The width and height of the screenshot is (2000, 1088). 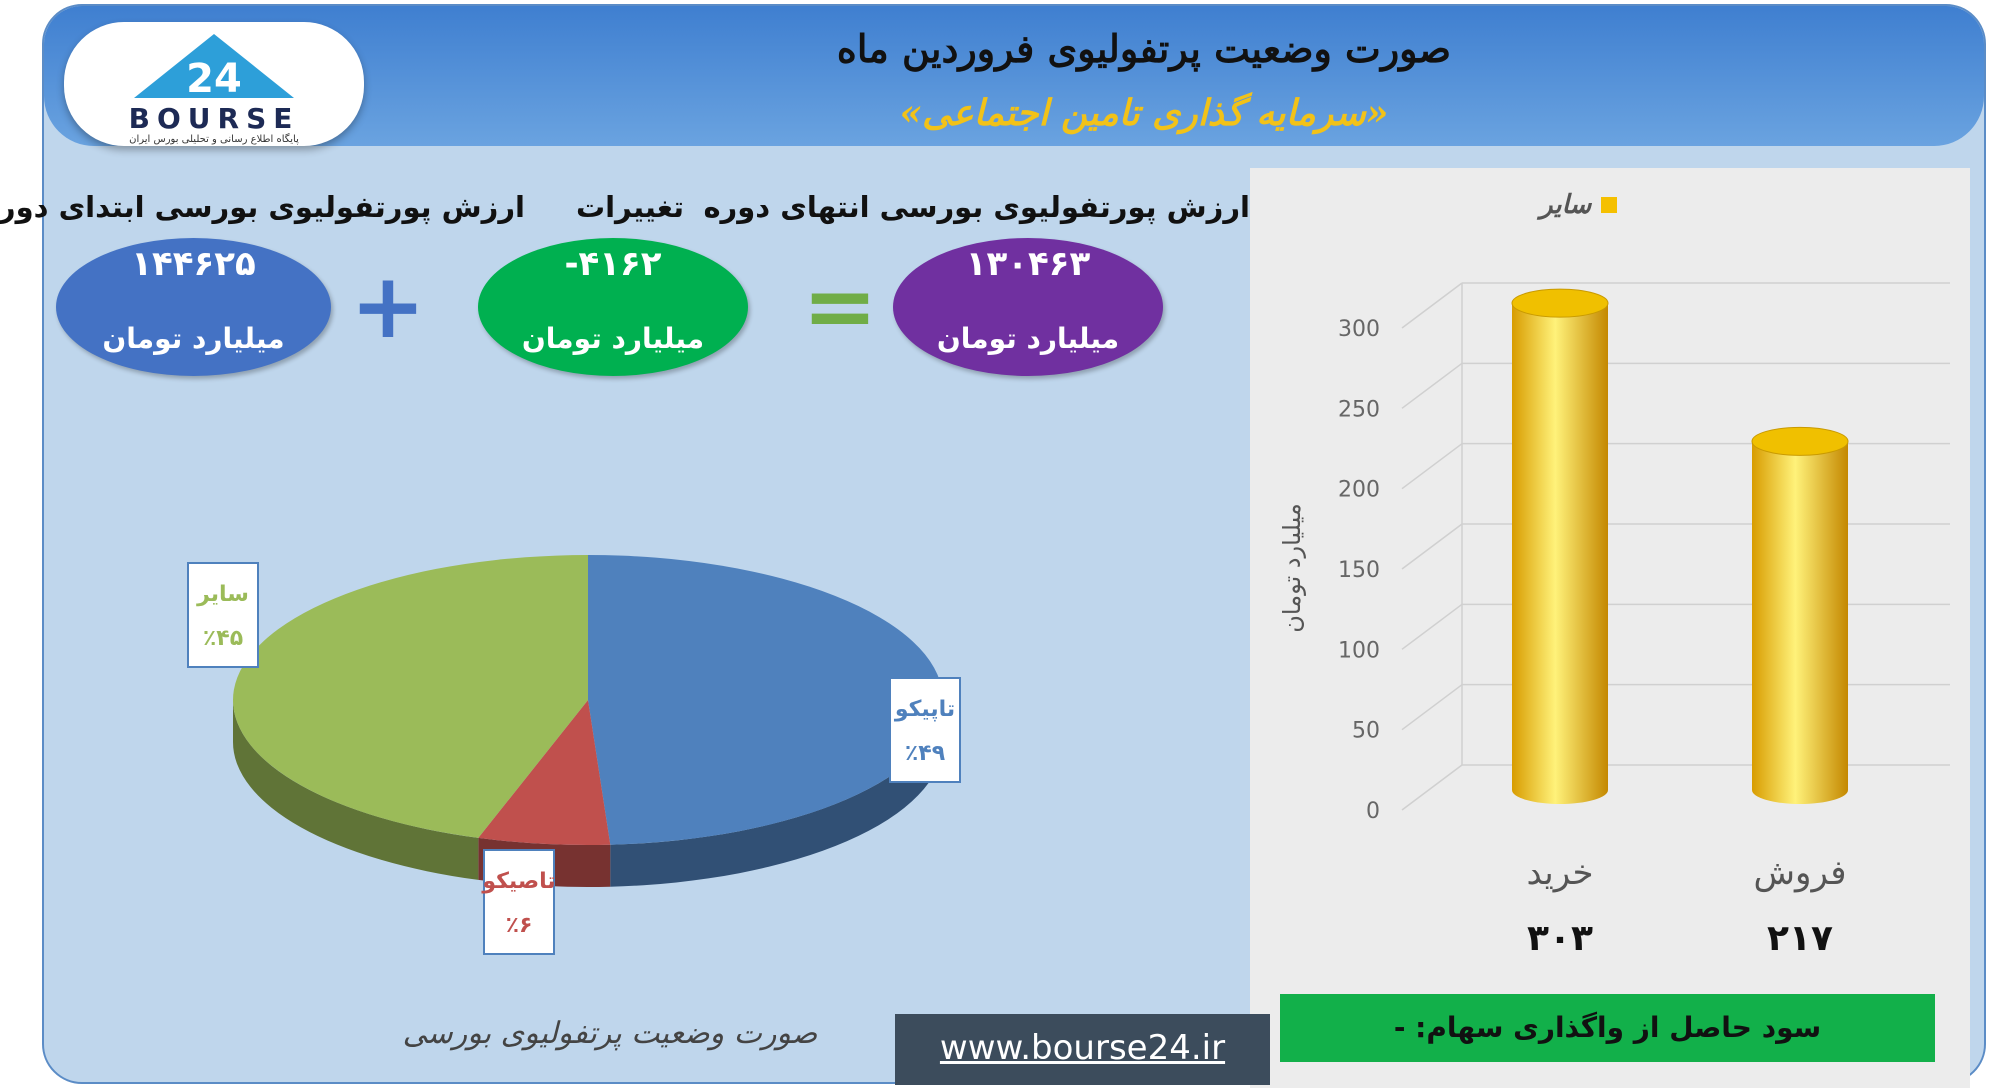 What do you see at coordinates (214, 118) in the screenshot?
I see `logo-text: BOURSE` at bounding box center [214, 118].